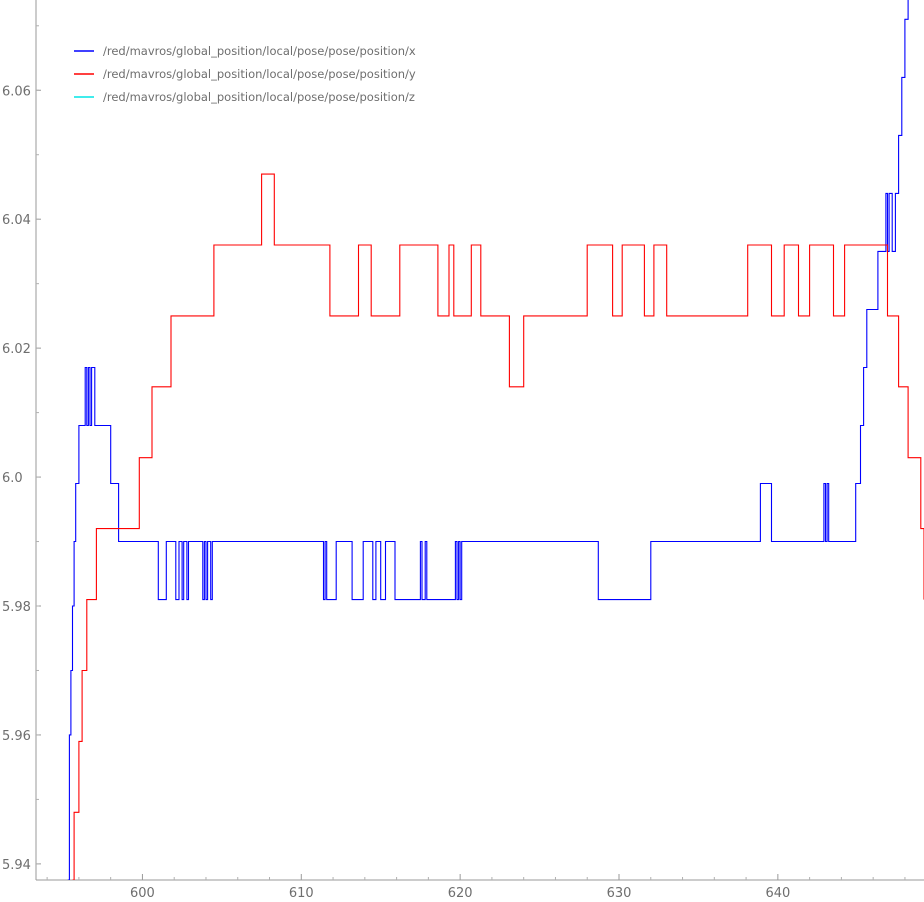  Describe the element at coordinates (460, 893) in the screenshot. I see `x-tick-label: 620` at that location.